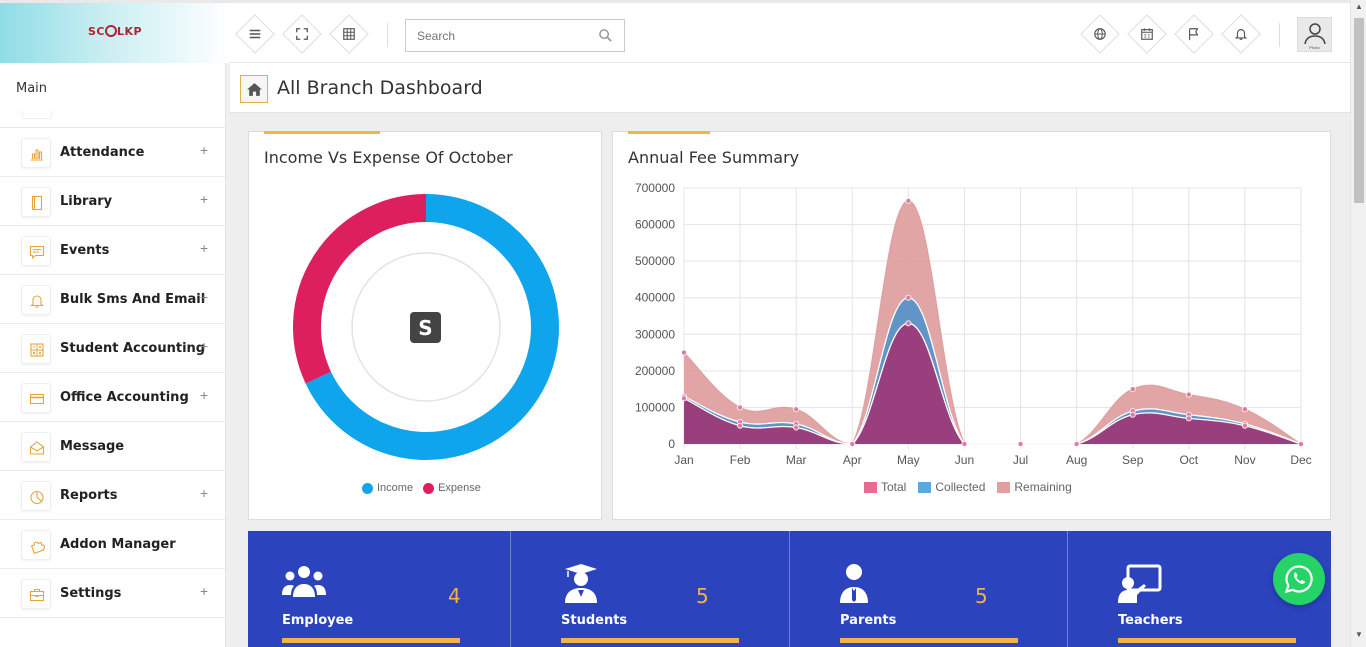 Image resolution: width=1366 pixels, height=647 pixels. I want to click on sidebar-item-label: Events, so click(85, 250).